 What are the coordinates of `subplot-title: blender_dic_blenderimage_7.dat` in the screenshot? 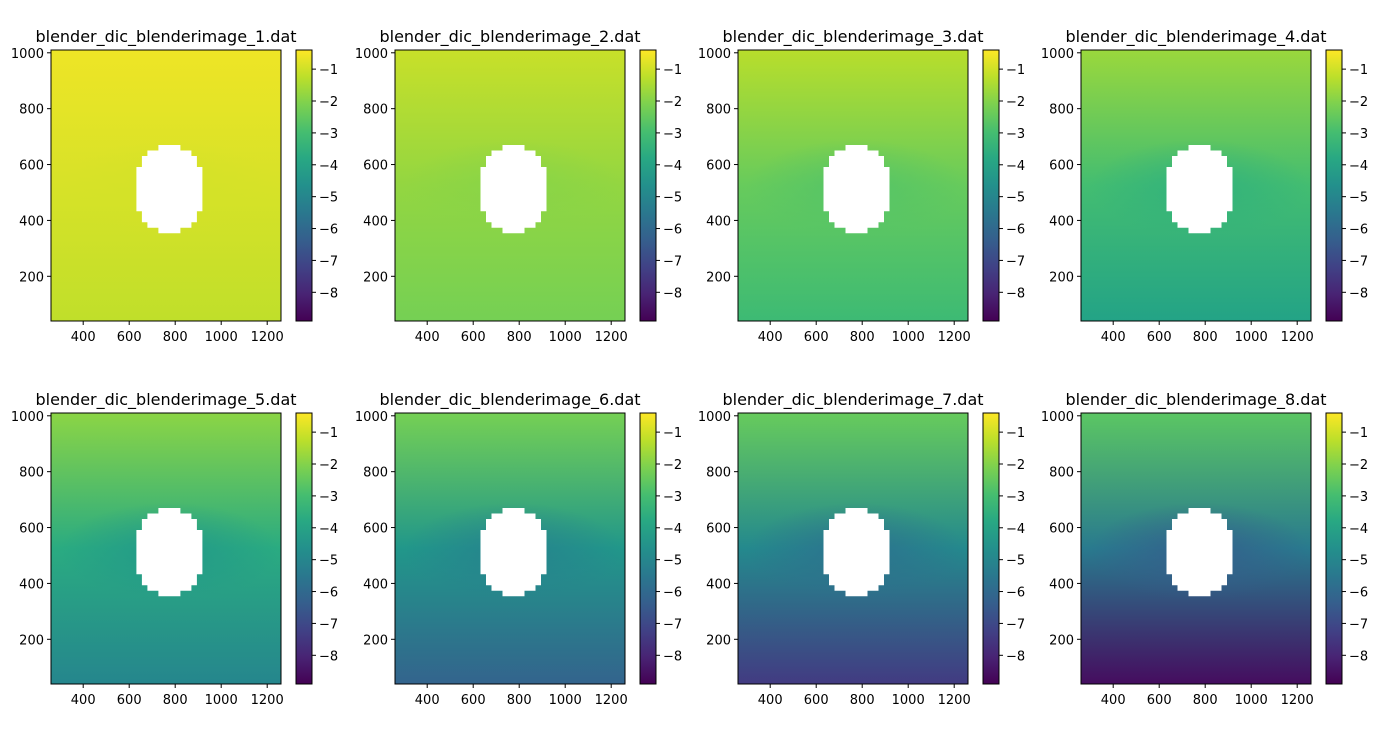 It's located at (852, 400).